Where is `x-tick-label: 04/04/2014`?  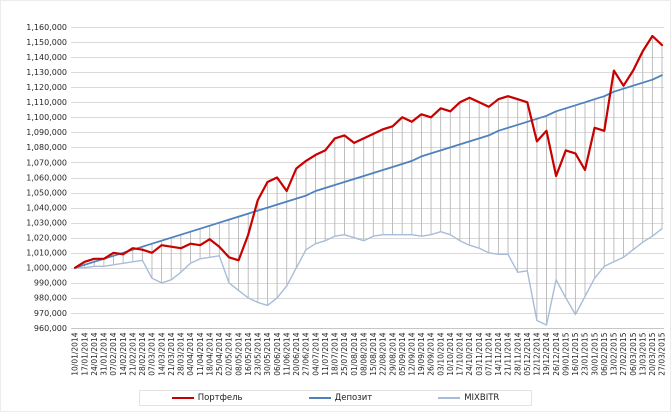 x-tick-label: 04/04/2014 is located at coordinates (190, 353).